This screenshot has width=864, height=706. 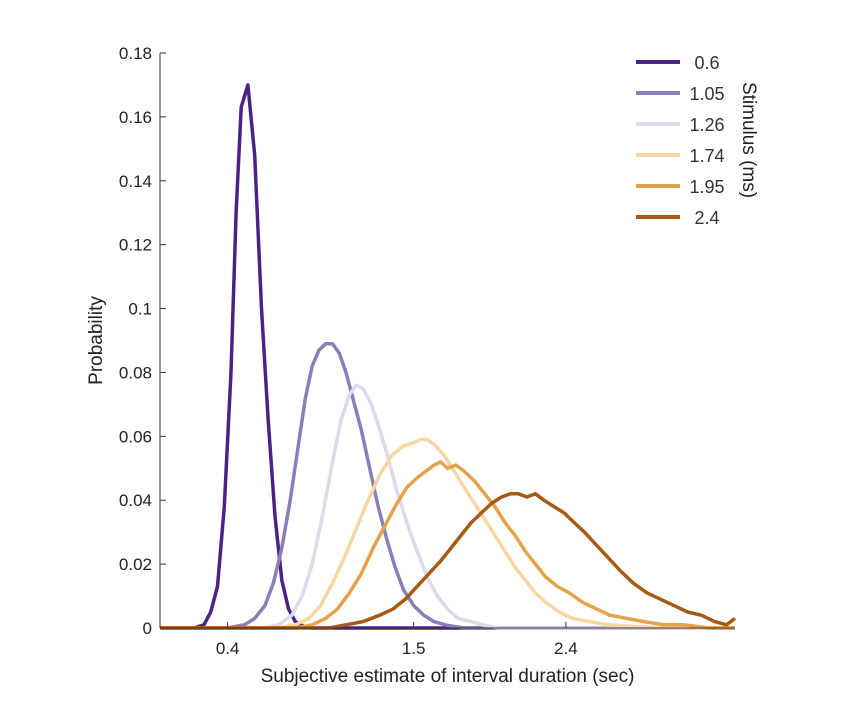 What do you see at coordinates (706, 218) in the screenshot?
I see `legend-label: 2.4` at bounding box center [706, 218].